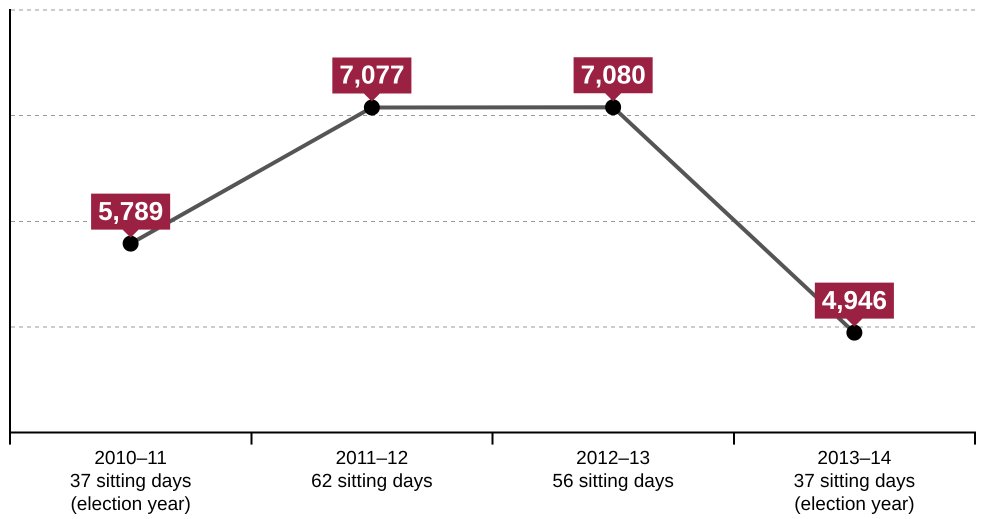  What do you see at coordinates (131, 211) in the screenshot?
I see `data-label: 5,789` at bounding box center [131, 211].